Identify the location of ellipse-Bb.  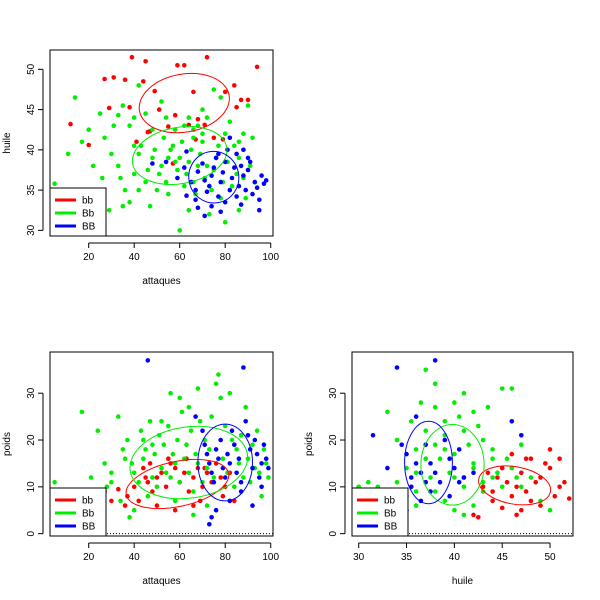
(452, 465).